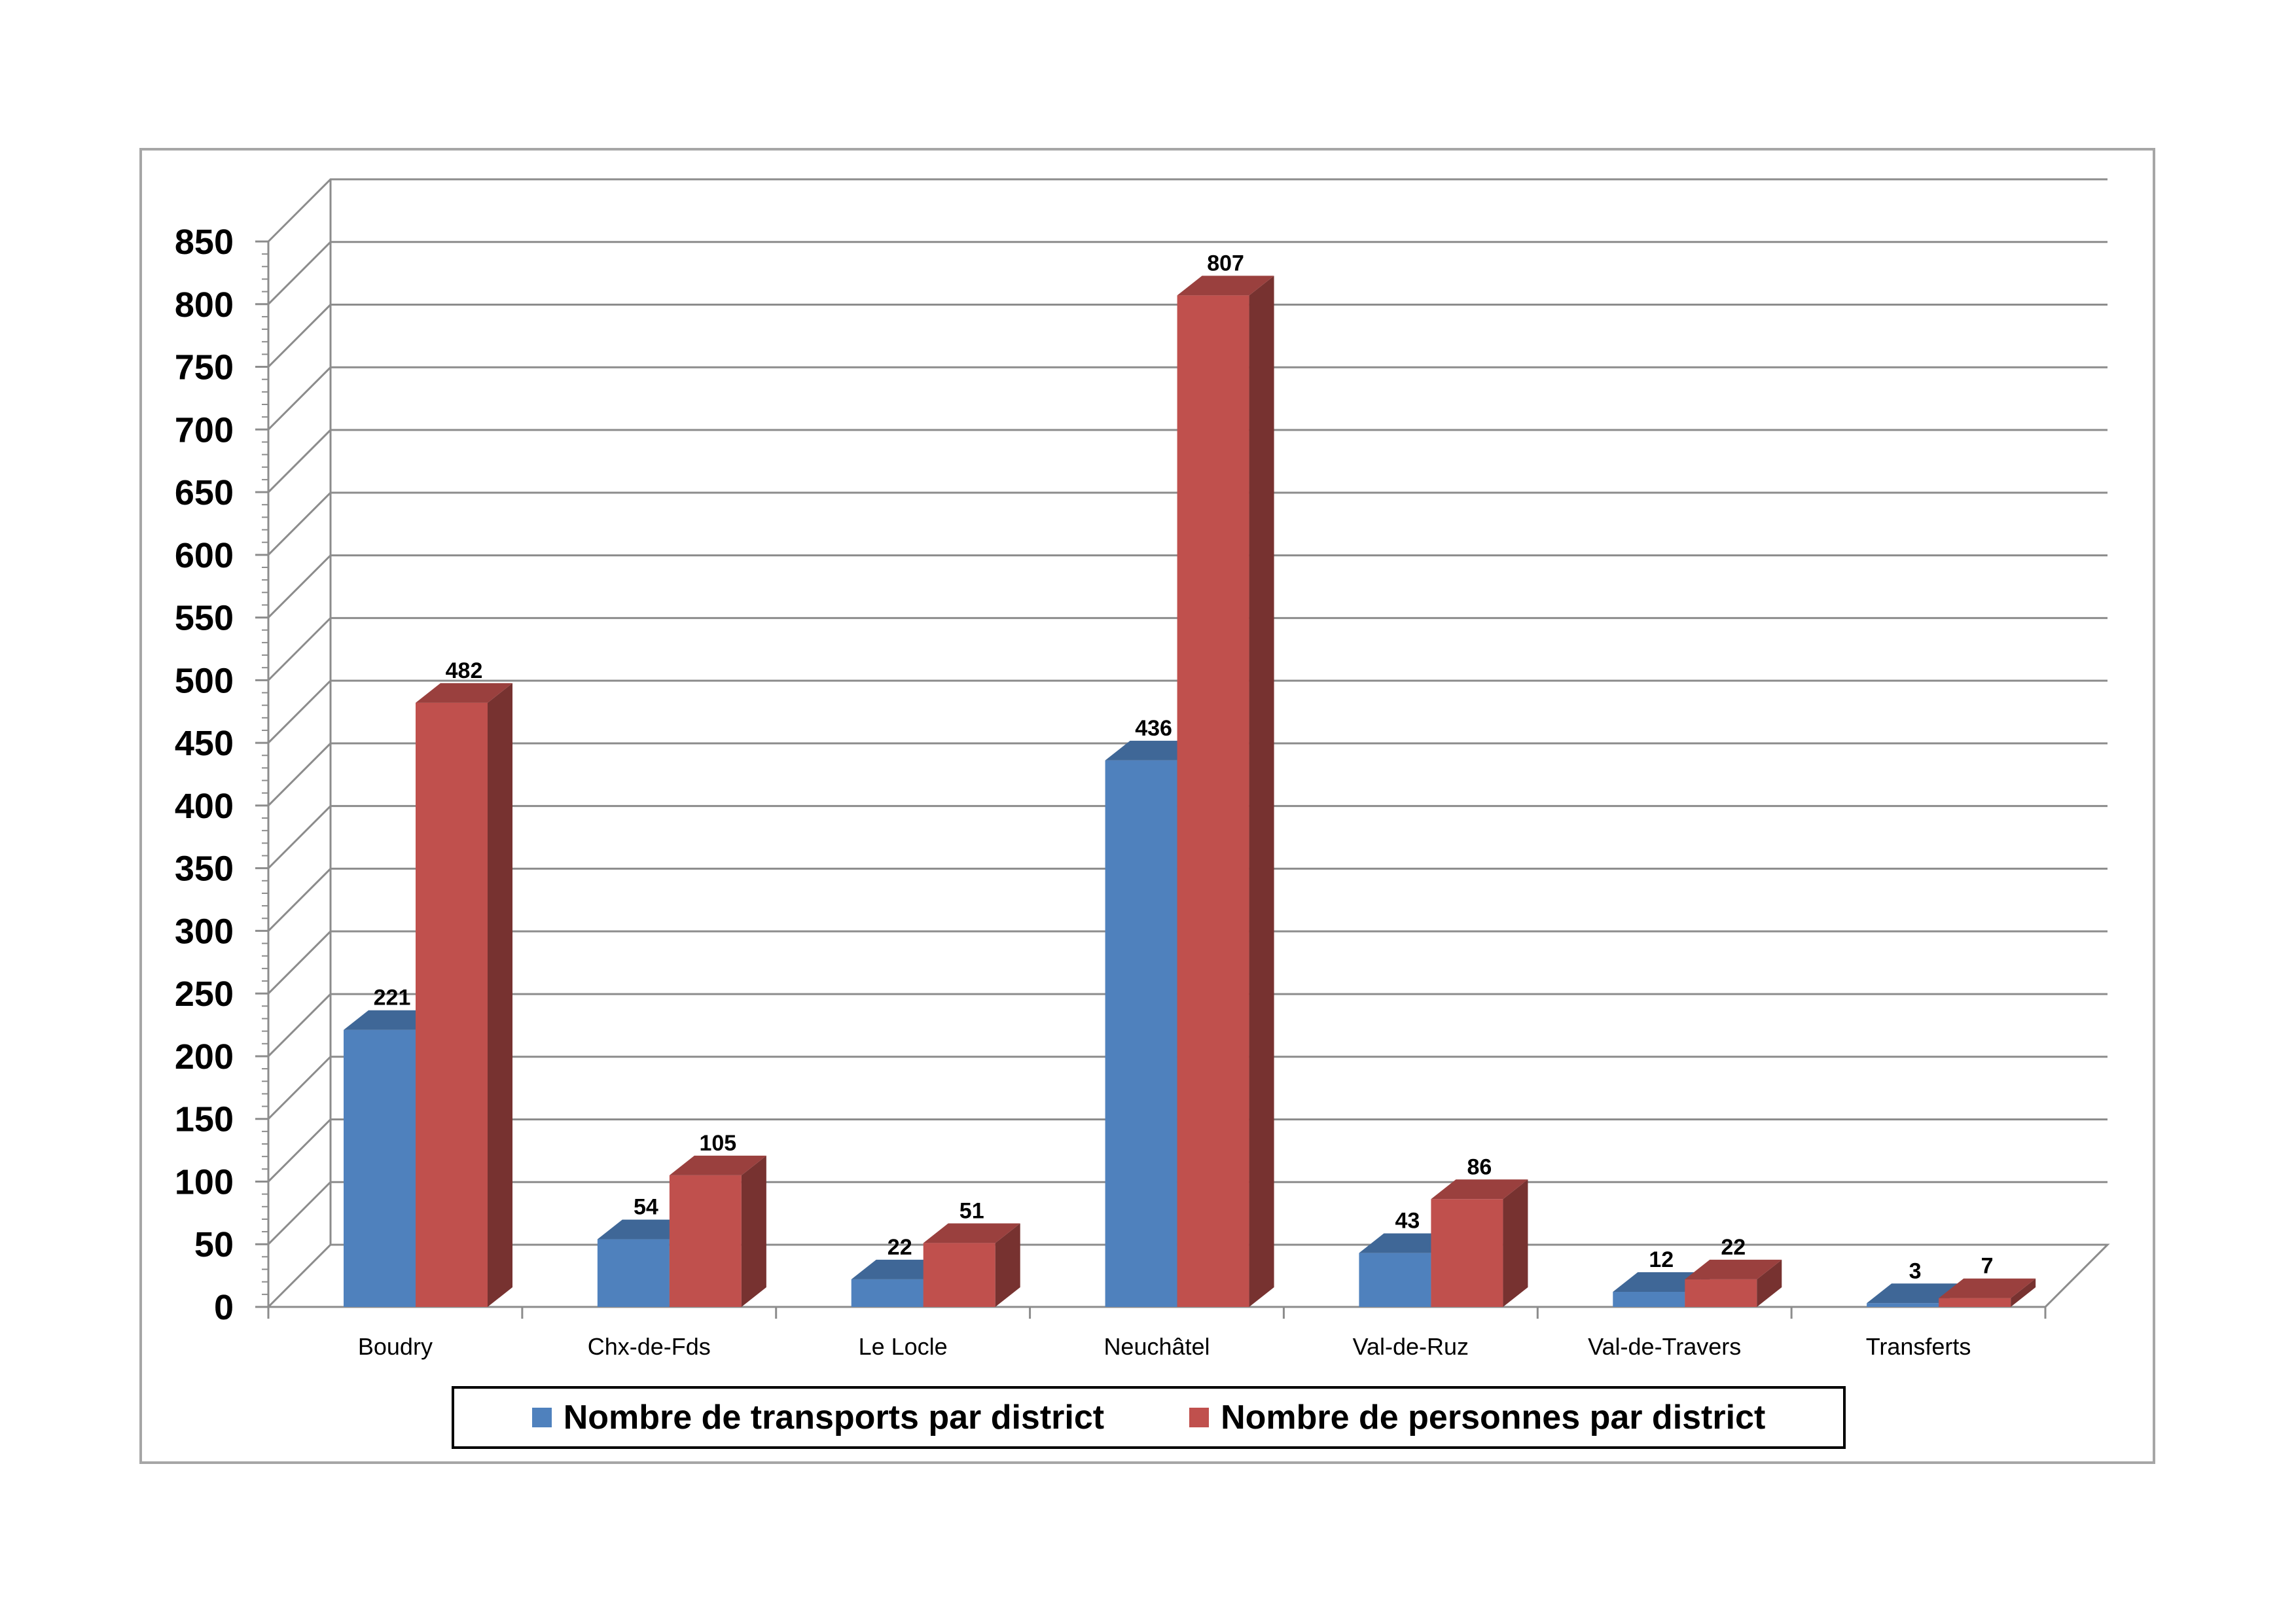 This screenshot has height=1623, width=2296. Describe the element at coordinates (646, 1207) in the screenshot. I see `data-label: 54` at that location.